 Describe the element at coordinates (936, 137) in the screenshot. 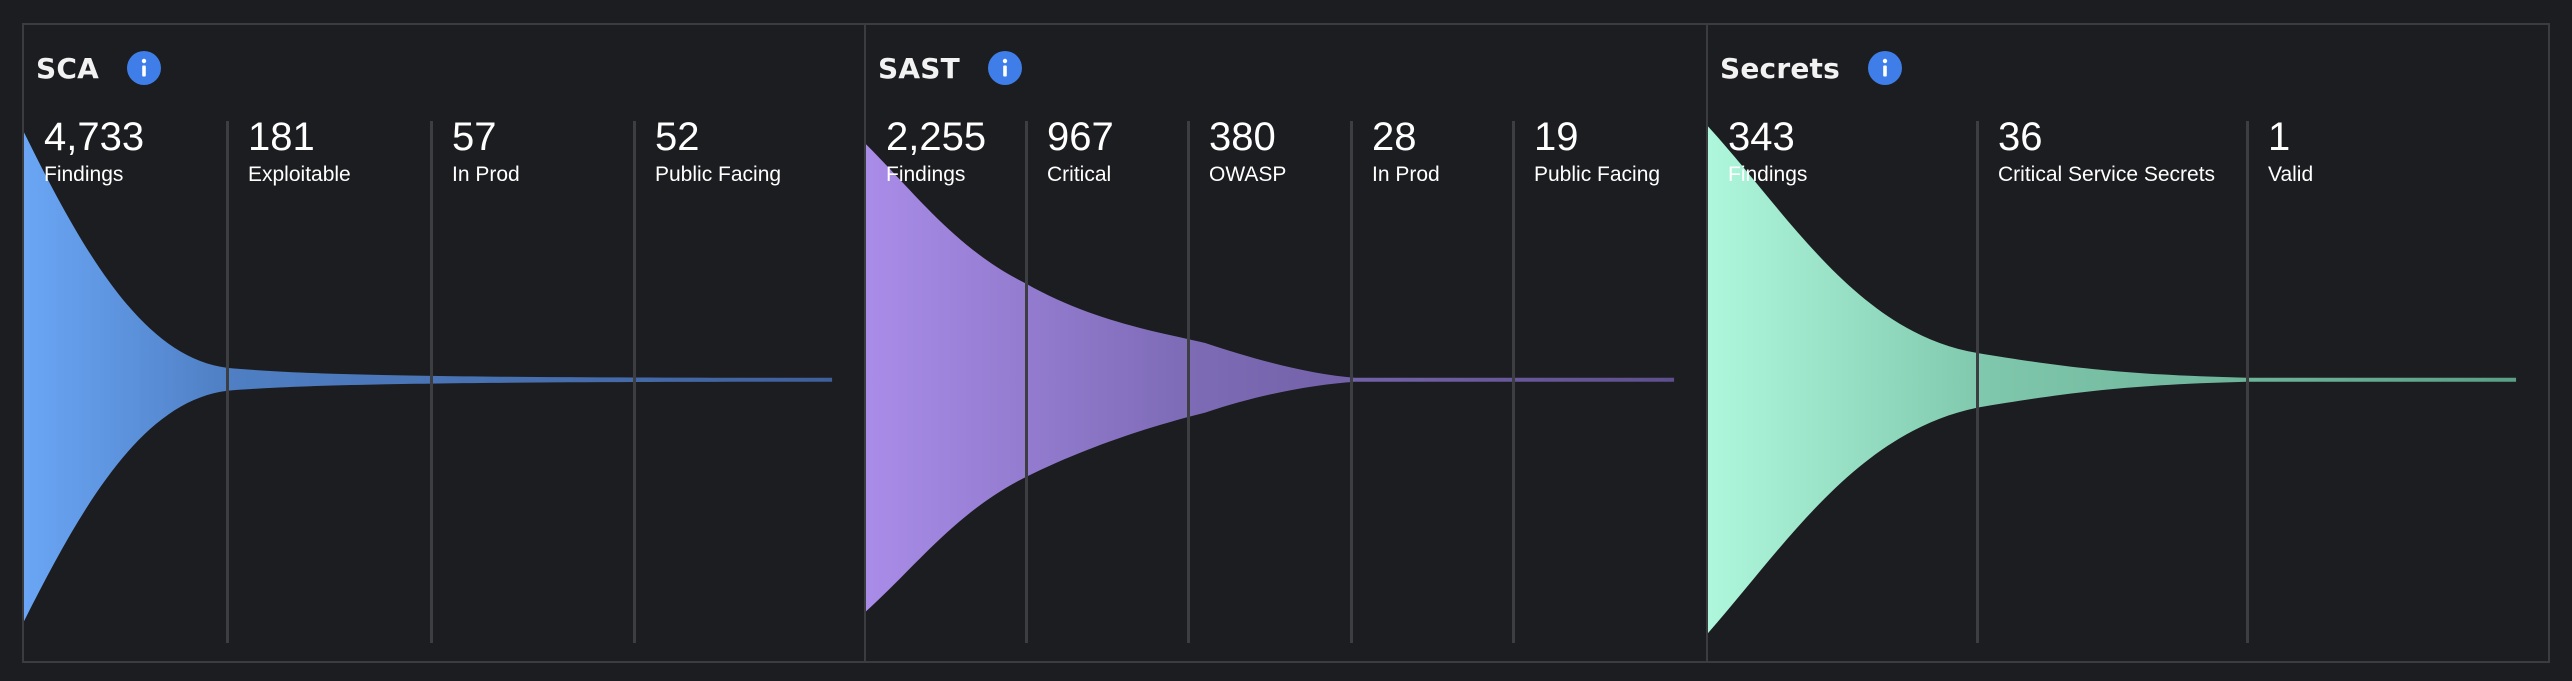

I see `metric-value: 2,255` at that location.